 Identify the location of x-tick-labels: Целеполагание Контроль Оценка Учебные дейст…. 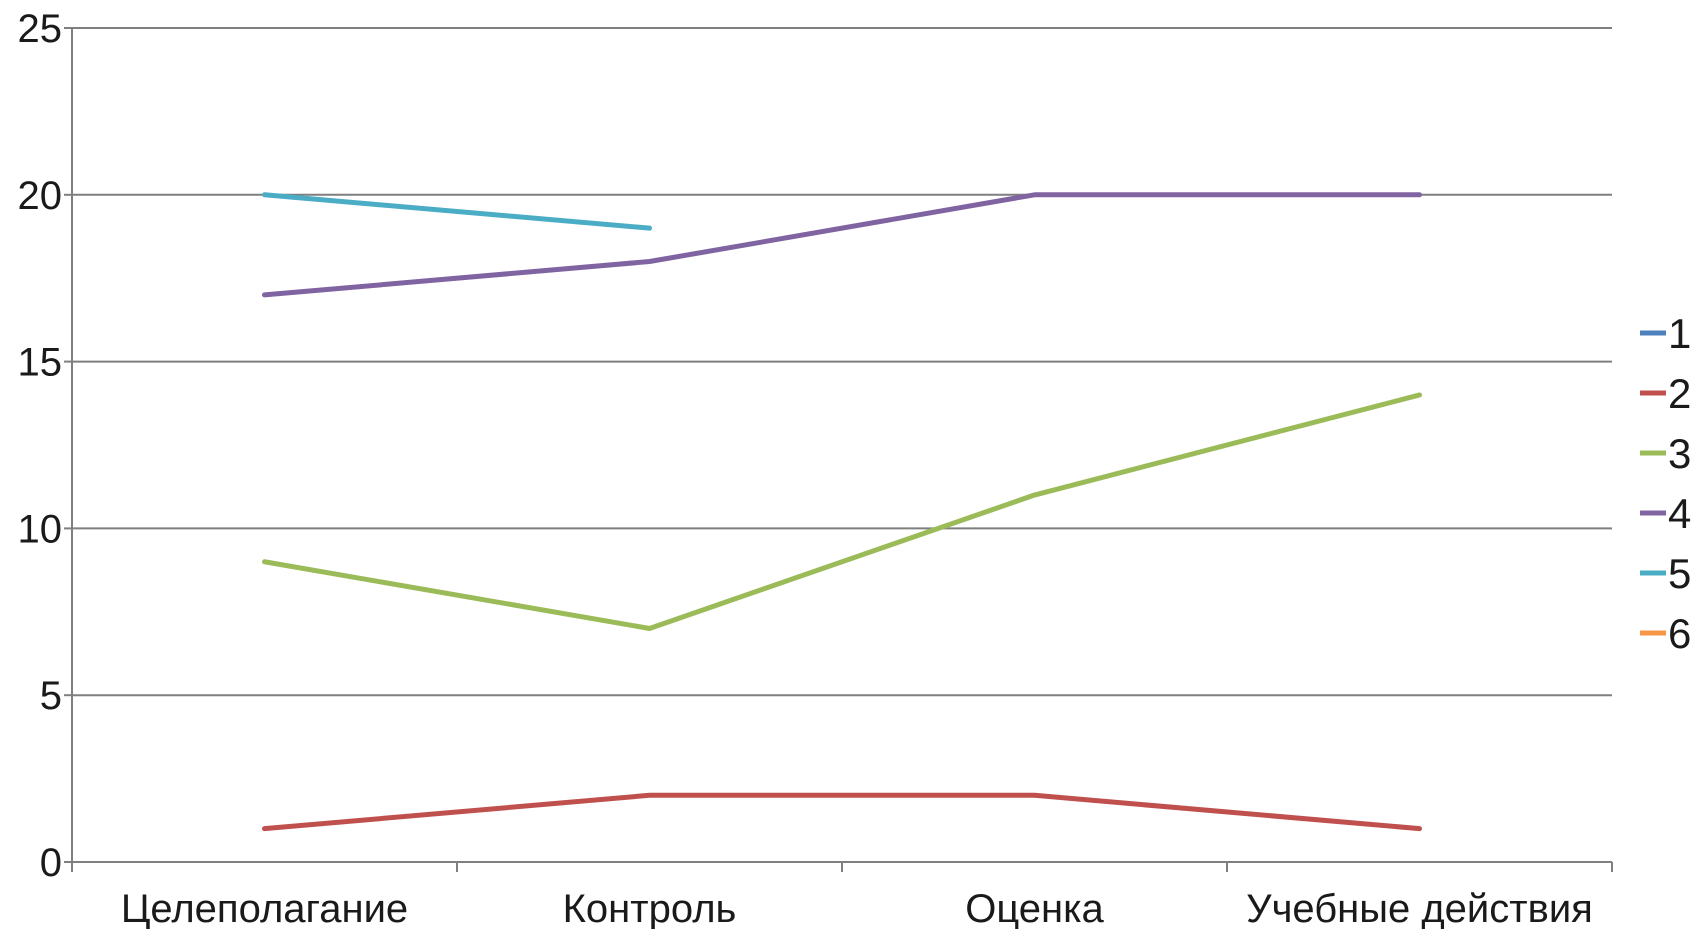
(857, 908).